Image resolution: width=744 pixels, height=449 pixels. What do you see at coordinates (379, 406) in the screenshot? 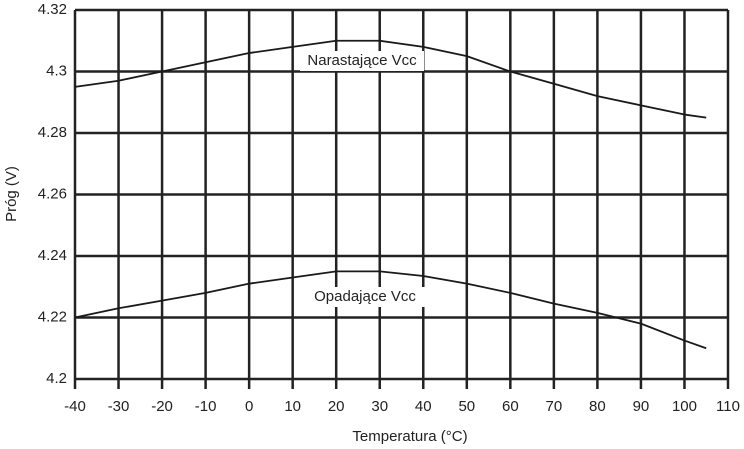
I see `x-tick-label: 30` at bounding box center [379, 406].